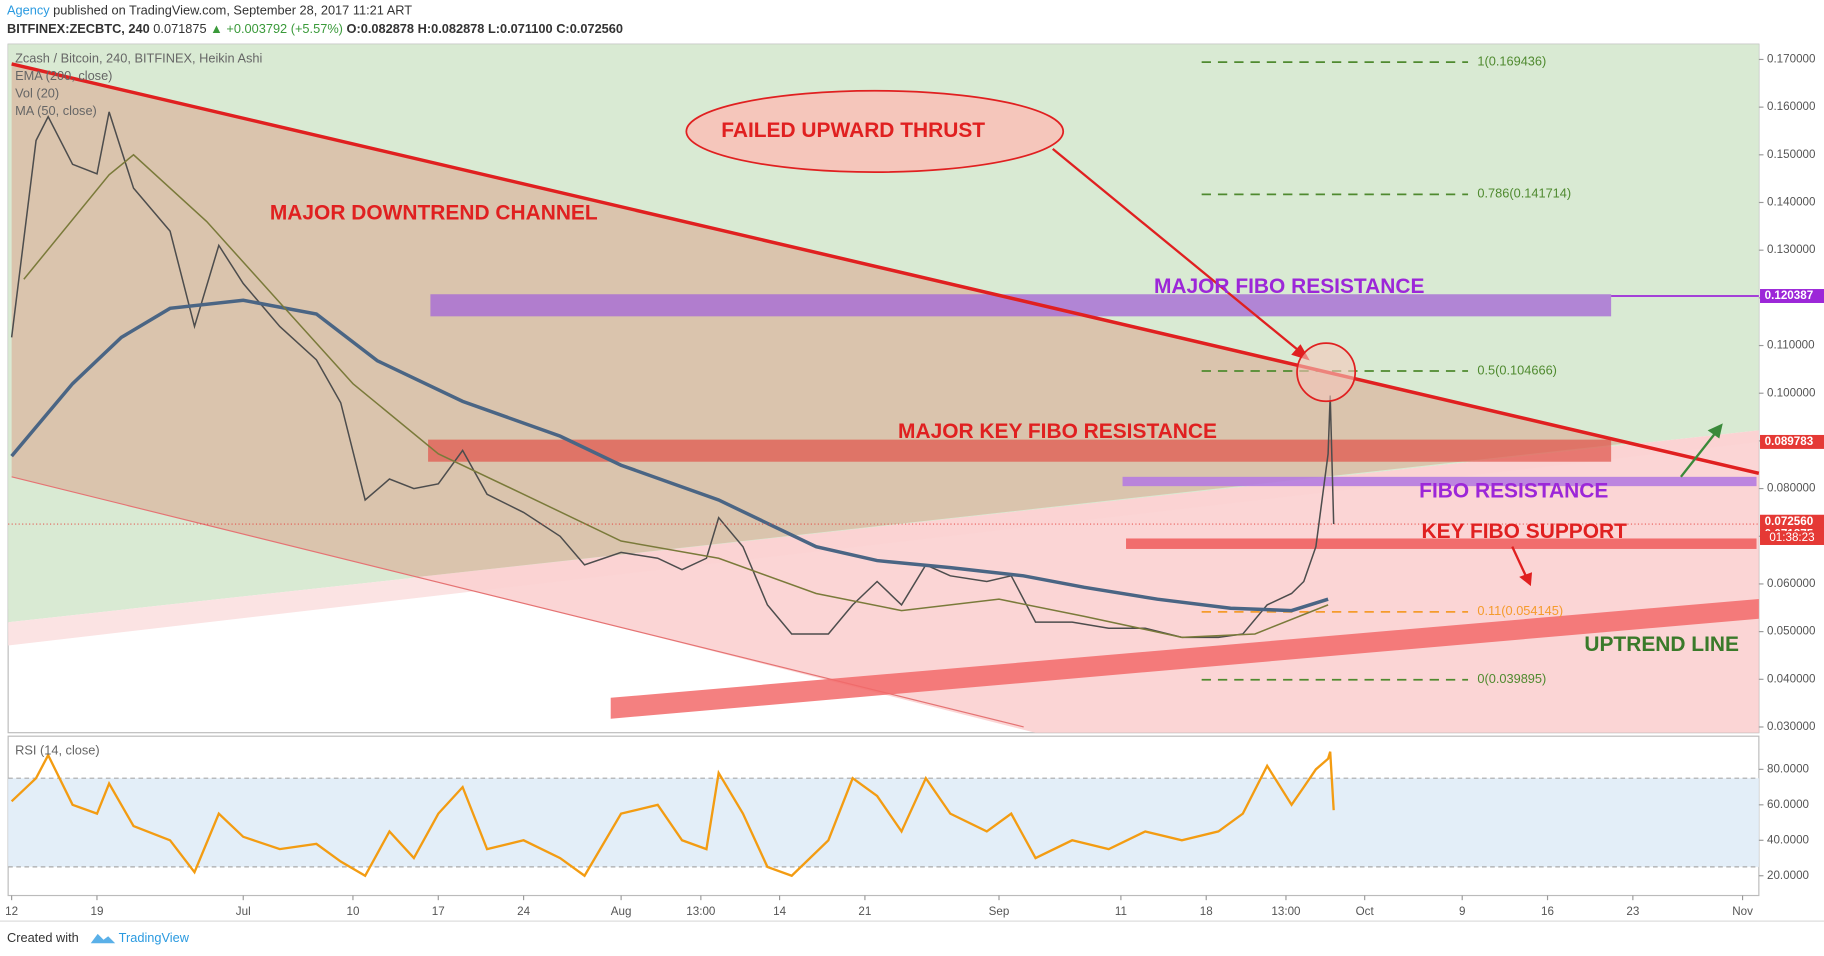  I want to click on annotation: MAJOR KEY FIBO RESISTANCE, so click(1057, 431).